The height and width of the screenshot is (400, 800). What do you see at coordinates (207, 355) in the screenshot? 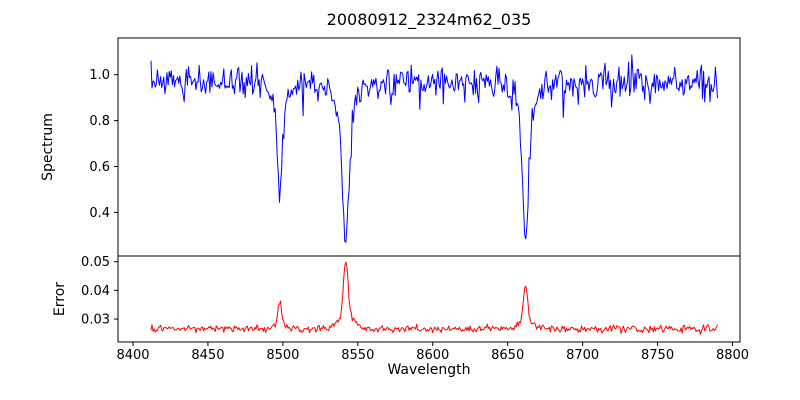
I see `x-tick-label: 8450` at bounding box center [207, 355].